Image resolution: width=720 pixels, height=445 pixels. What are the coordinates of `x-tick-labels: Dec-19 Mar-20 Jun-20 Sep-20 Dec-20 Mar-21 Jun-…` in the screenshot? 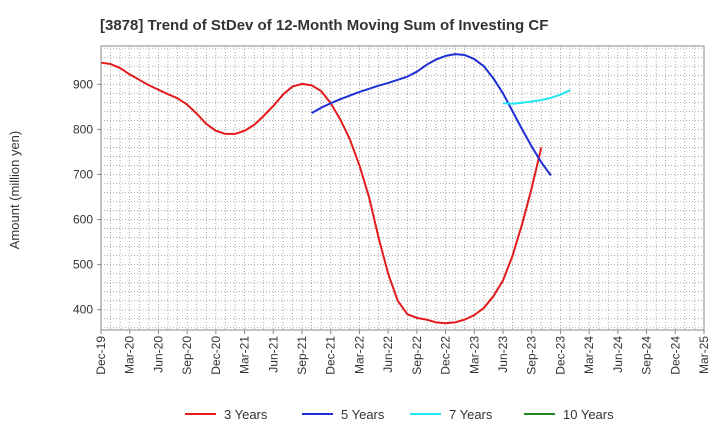 It's located at (402, 352).